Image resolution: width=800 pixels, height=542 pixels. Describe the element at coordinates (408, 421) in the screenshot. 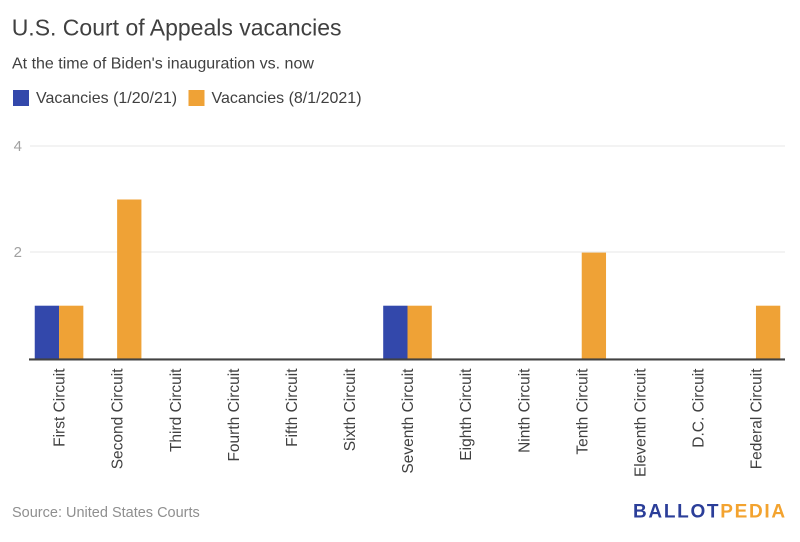

I see `svg-text: Seventh Circuit` at that location.